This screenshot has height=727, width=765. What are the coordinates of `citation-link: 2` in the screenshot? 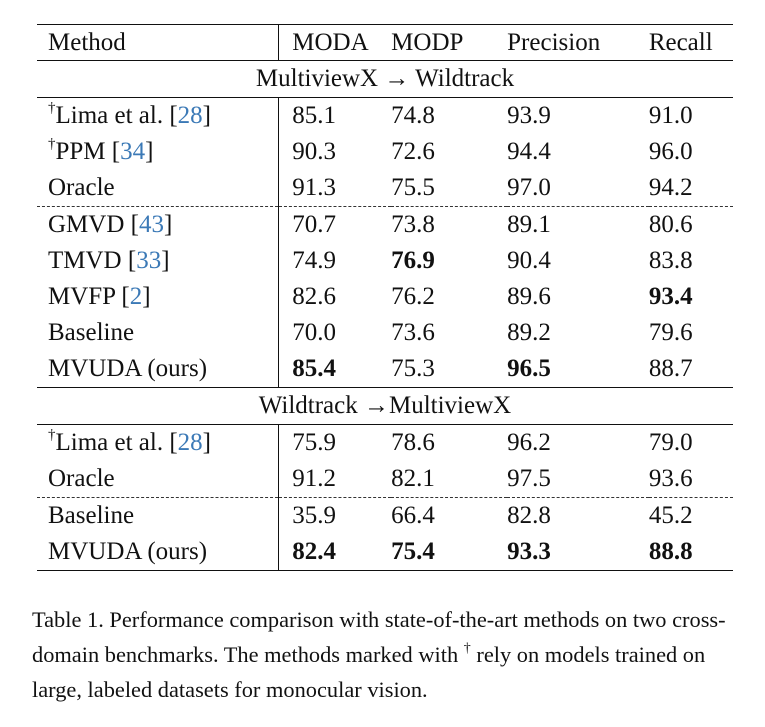 It's located at (136, 296).